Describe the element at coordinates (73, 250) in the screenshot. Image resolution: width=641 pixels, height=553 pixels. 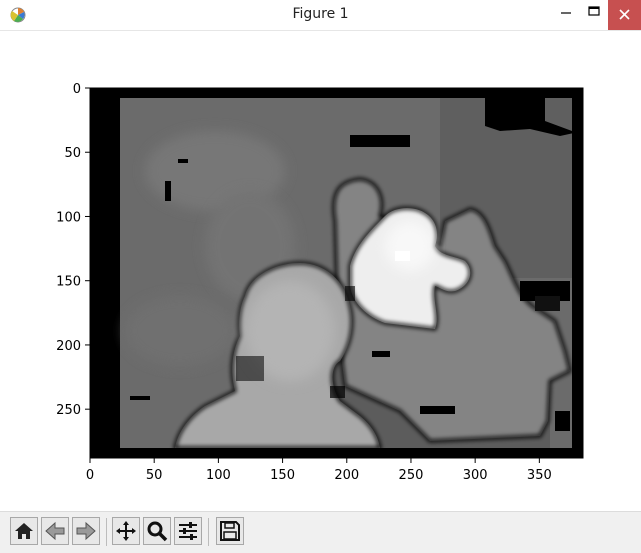
I see `y-axis: 0 50 100 150 200 250` at that location.